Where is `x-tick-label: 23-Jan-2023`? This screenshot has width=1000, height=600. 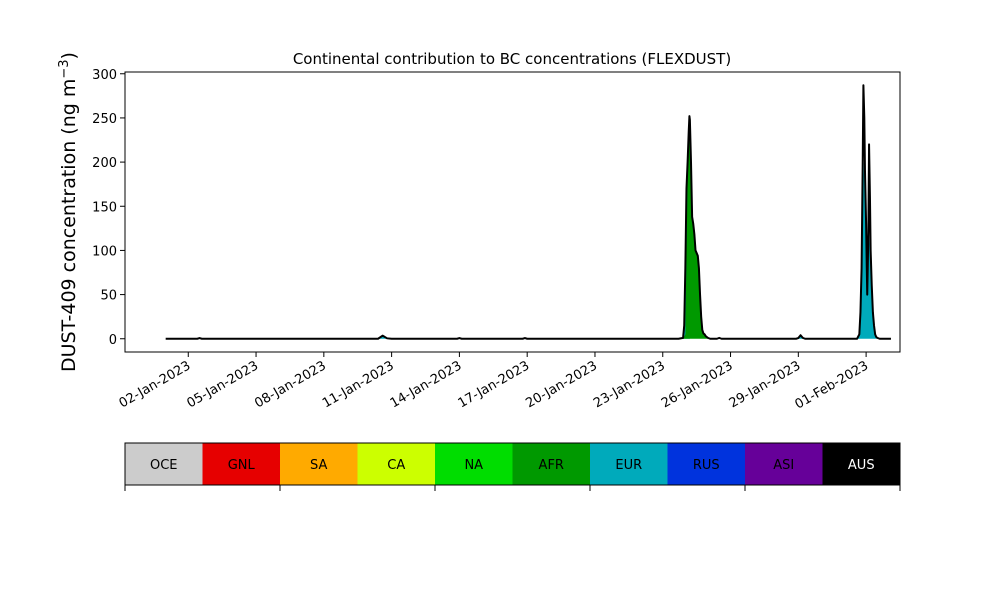 x-tick-label: 23-Jan-2023 is located at coordinates (629, 384).